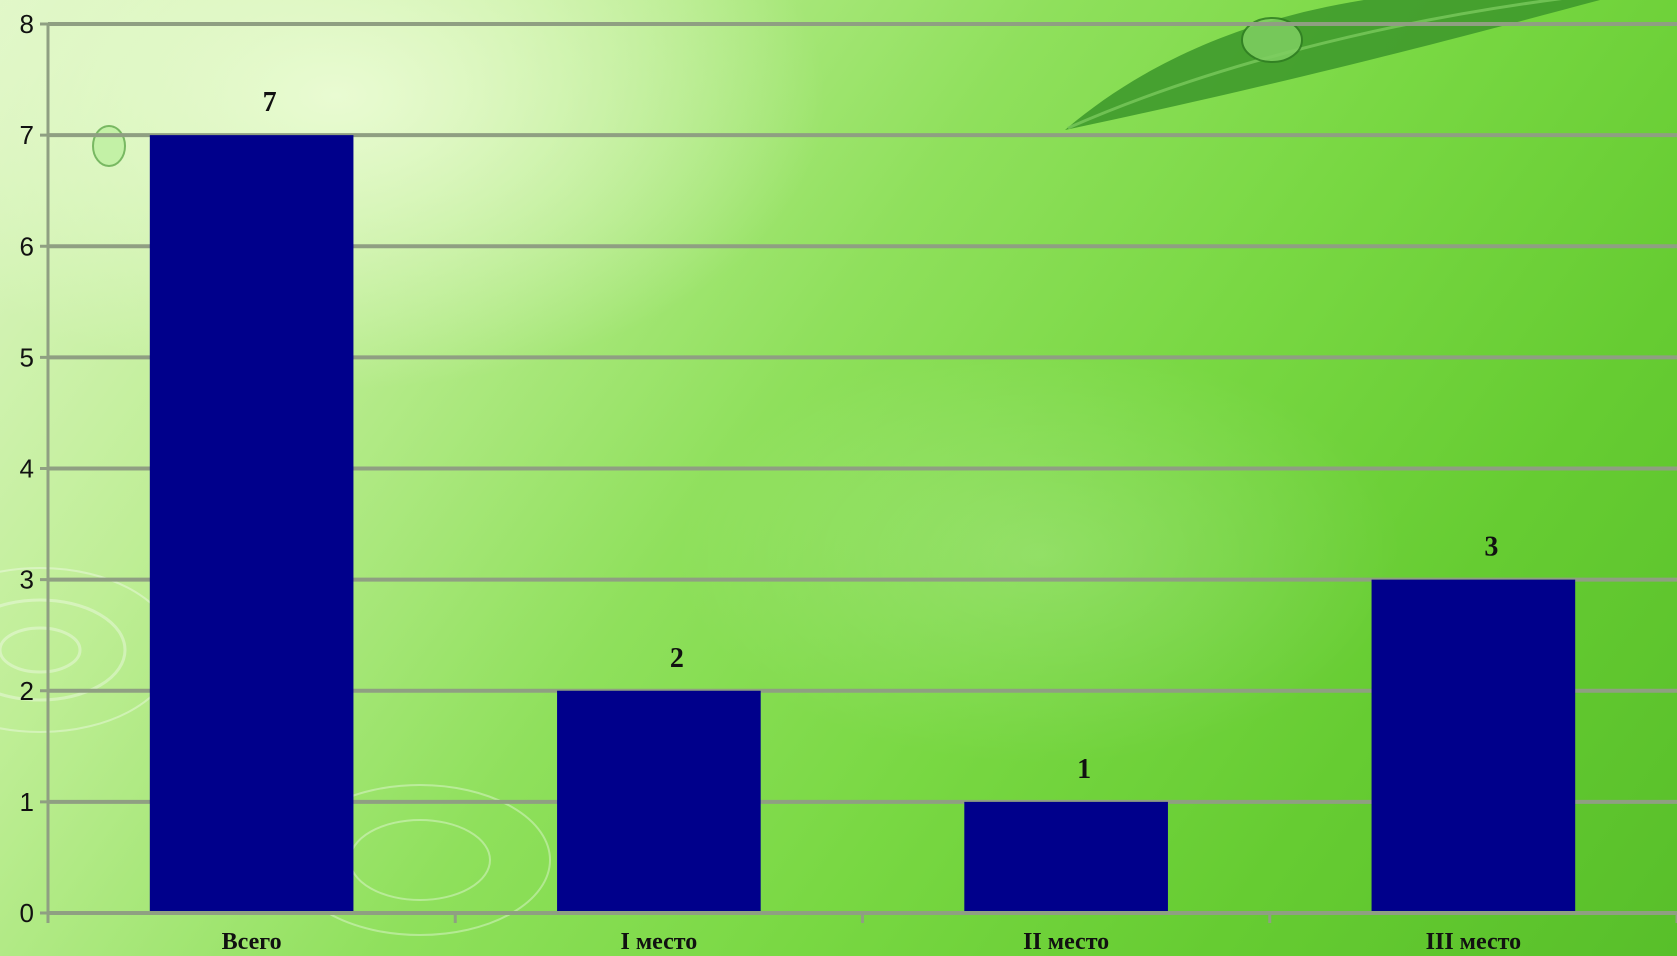 The width and height of the screenshot is (1677, 956). Describe the element at coordinates (27, 580) in the screenshot. I see `y-tick-label: 3` at that location.